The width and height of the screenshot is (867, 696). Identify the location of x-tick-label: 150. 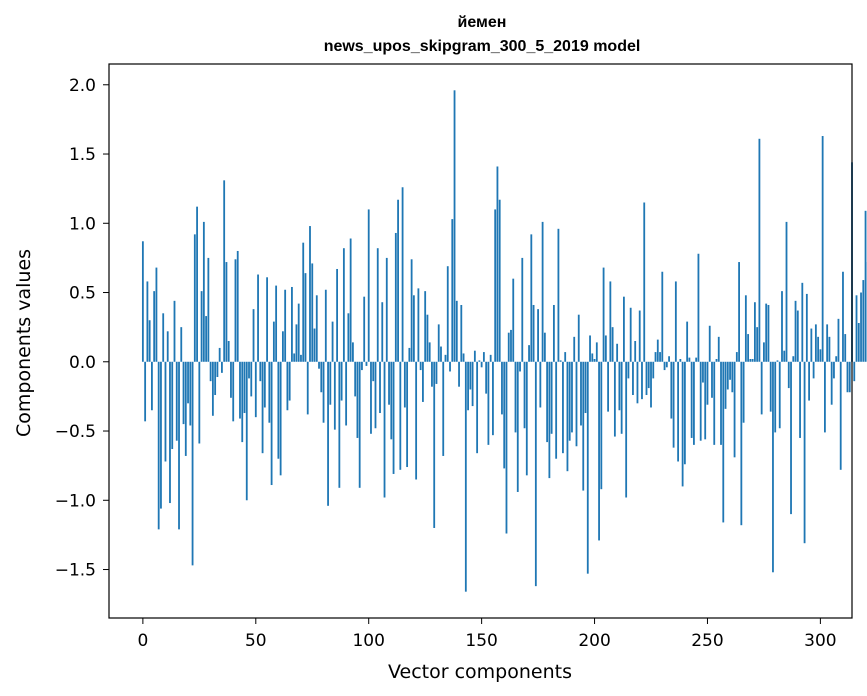
(481, 641).